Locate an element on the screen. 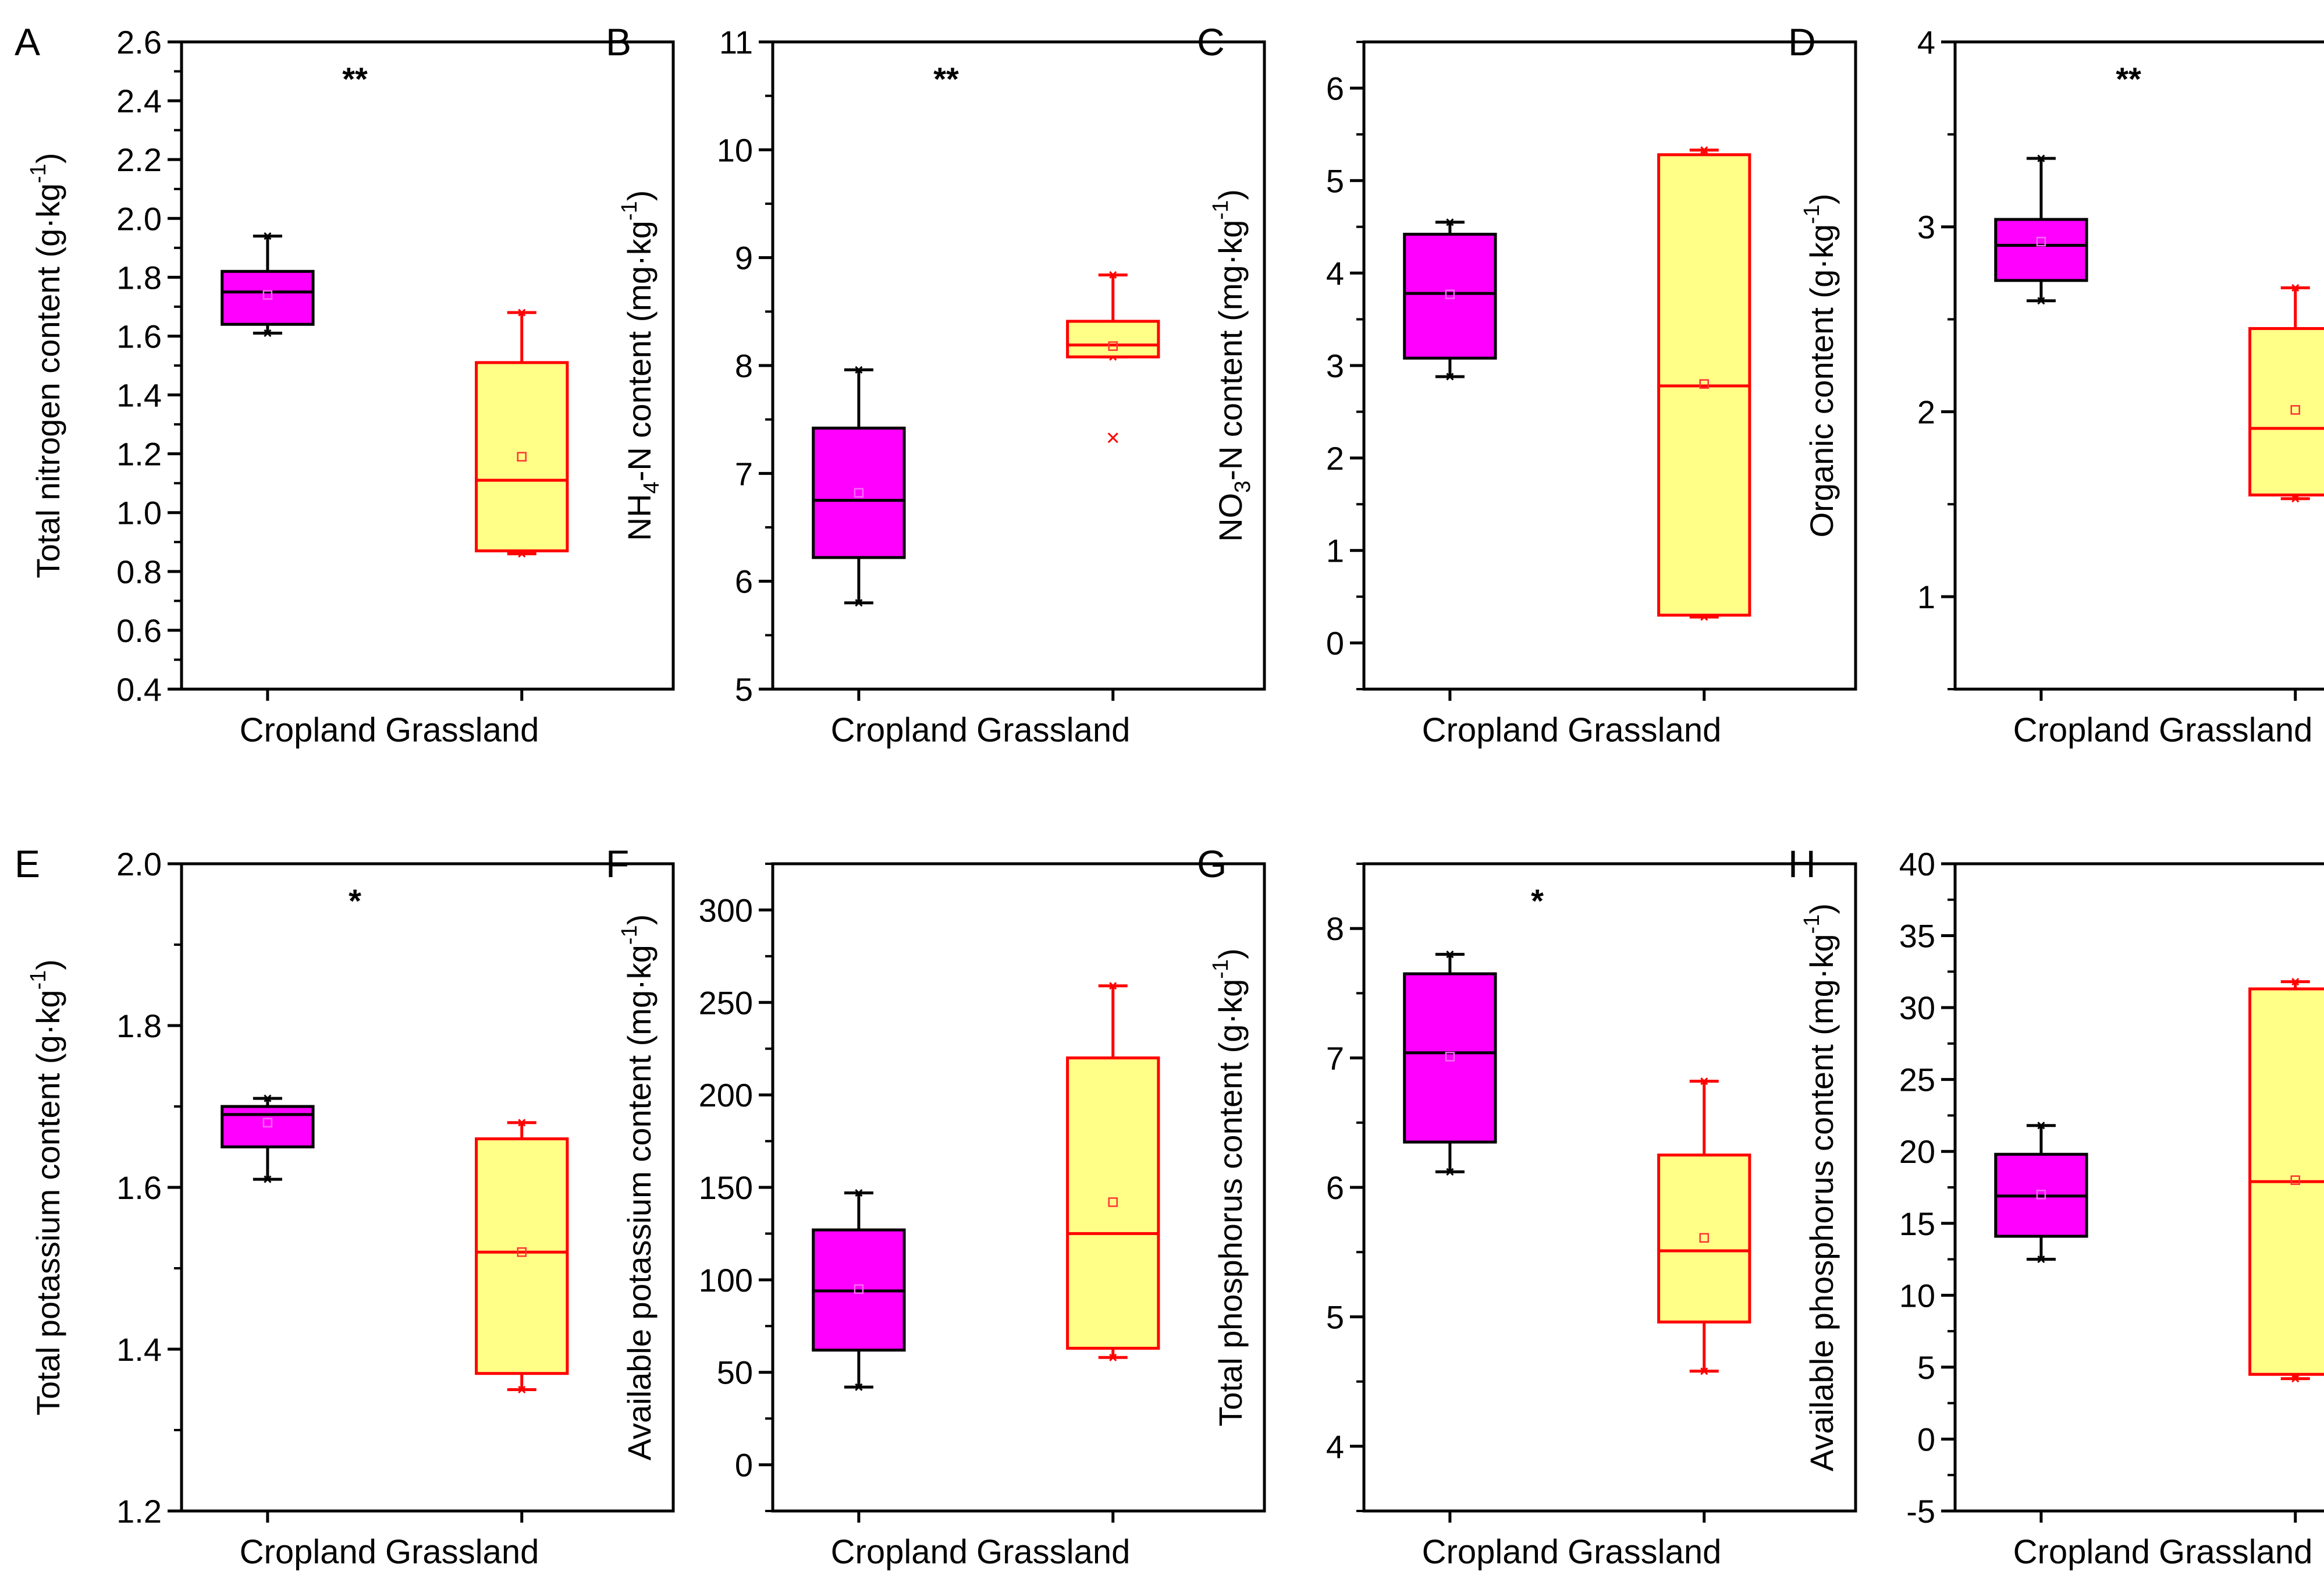  y-axis-label: NH4-N content (mg·kg-1) is located at coordinates (641, 366).